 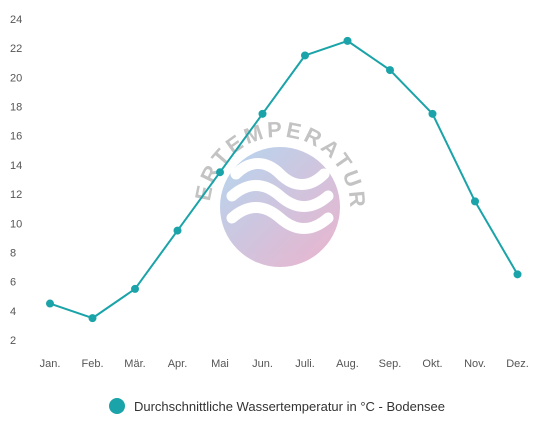 I want to click on x-tick-label: Mai, so click(x=220, y=364).